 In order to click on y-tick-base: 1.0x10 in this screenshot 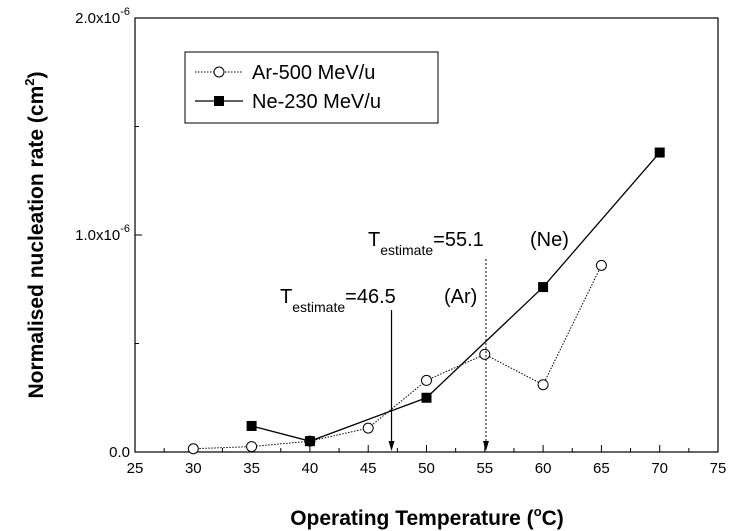, I will do `click(97, 235)`.